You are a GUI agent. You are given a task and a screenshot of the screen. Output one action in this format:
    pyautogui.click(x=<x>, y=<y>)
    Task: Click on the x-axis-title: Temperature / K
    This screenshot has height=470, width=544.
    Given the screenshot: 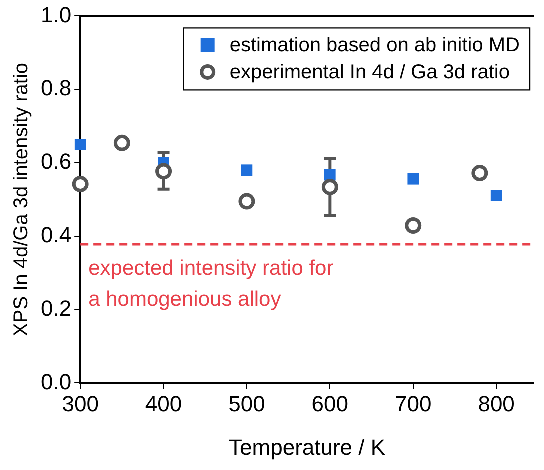 What is the action you would take?
    pyautogui.click(x=307, y=447)
    